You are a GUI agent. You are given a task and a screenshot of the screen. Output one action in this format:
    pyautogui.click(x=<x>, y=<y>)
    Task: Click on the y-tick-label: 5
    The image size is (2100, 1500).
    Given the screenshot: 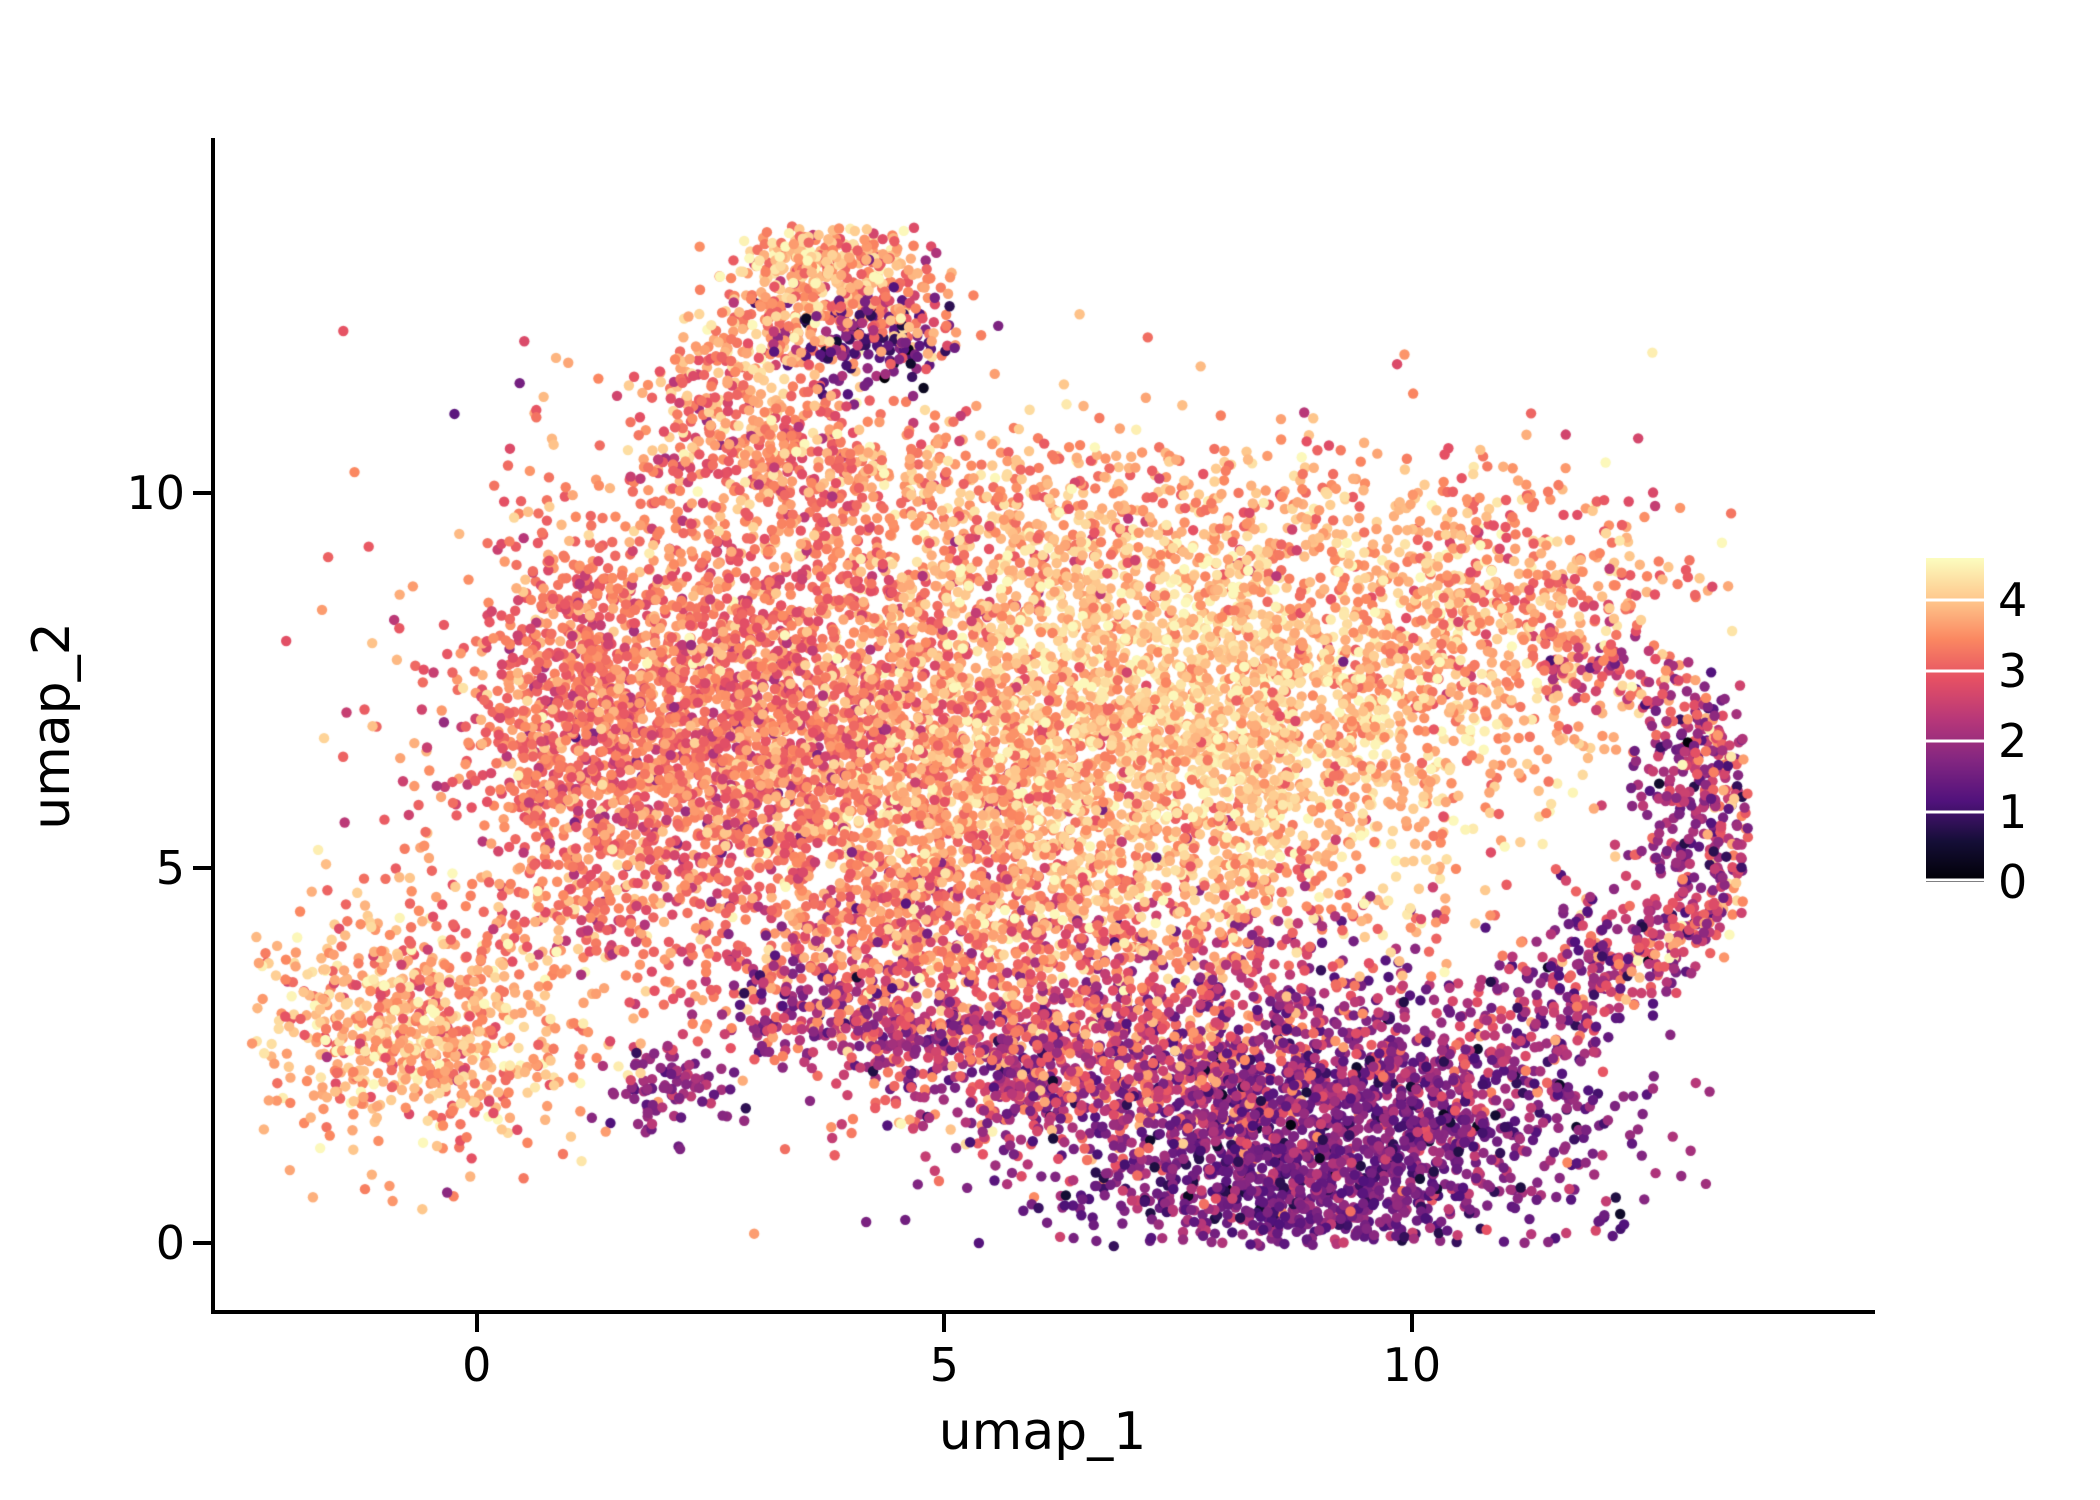 What is the action you would take?
    pyautogui.click(x=170, y=867)
    